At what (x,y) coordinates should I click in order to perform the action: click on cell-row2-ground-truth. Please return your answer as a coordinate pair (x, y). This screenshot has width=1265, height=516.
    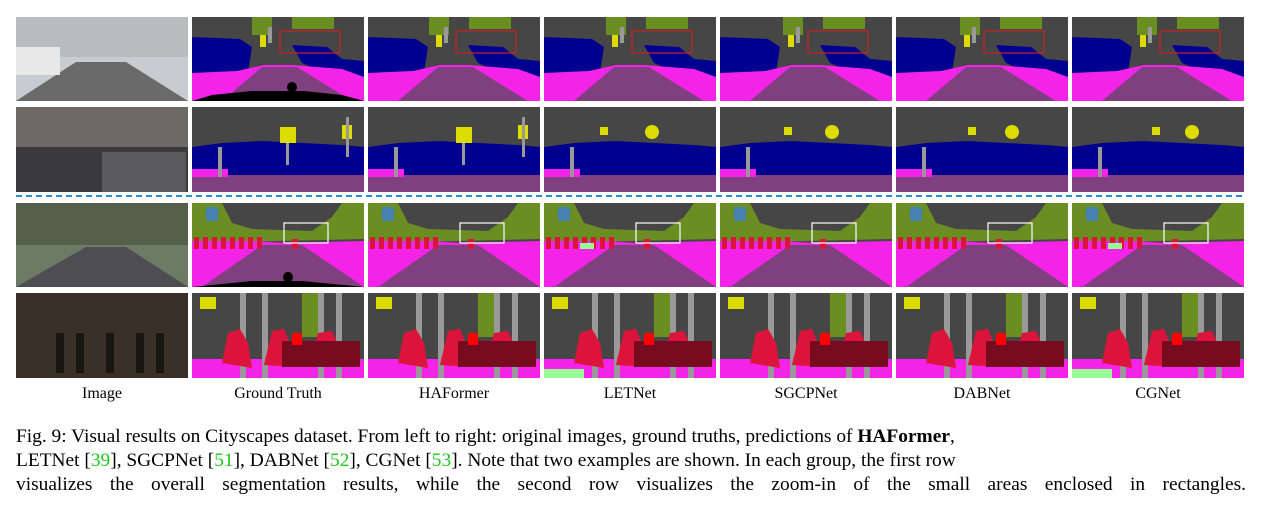
    Looking at the image, I should click on (278, 149).